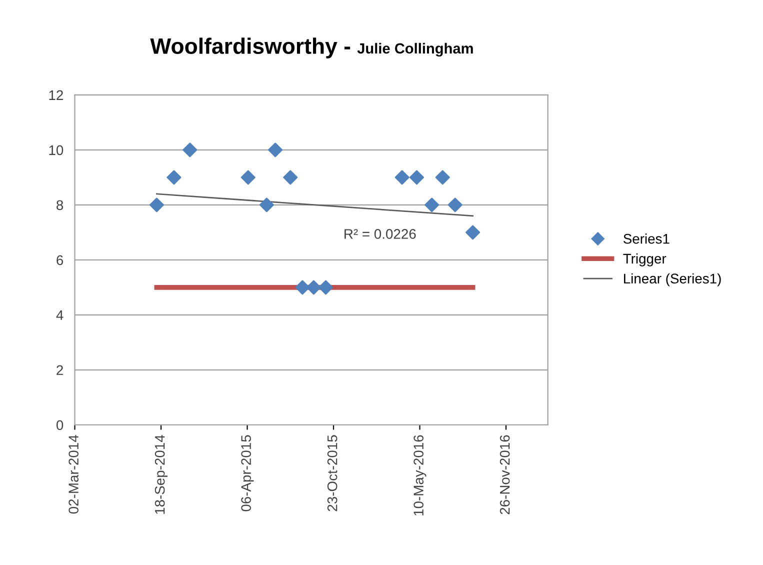  I want to click on legend-label: Series1, so click(647, 239).